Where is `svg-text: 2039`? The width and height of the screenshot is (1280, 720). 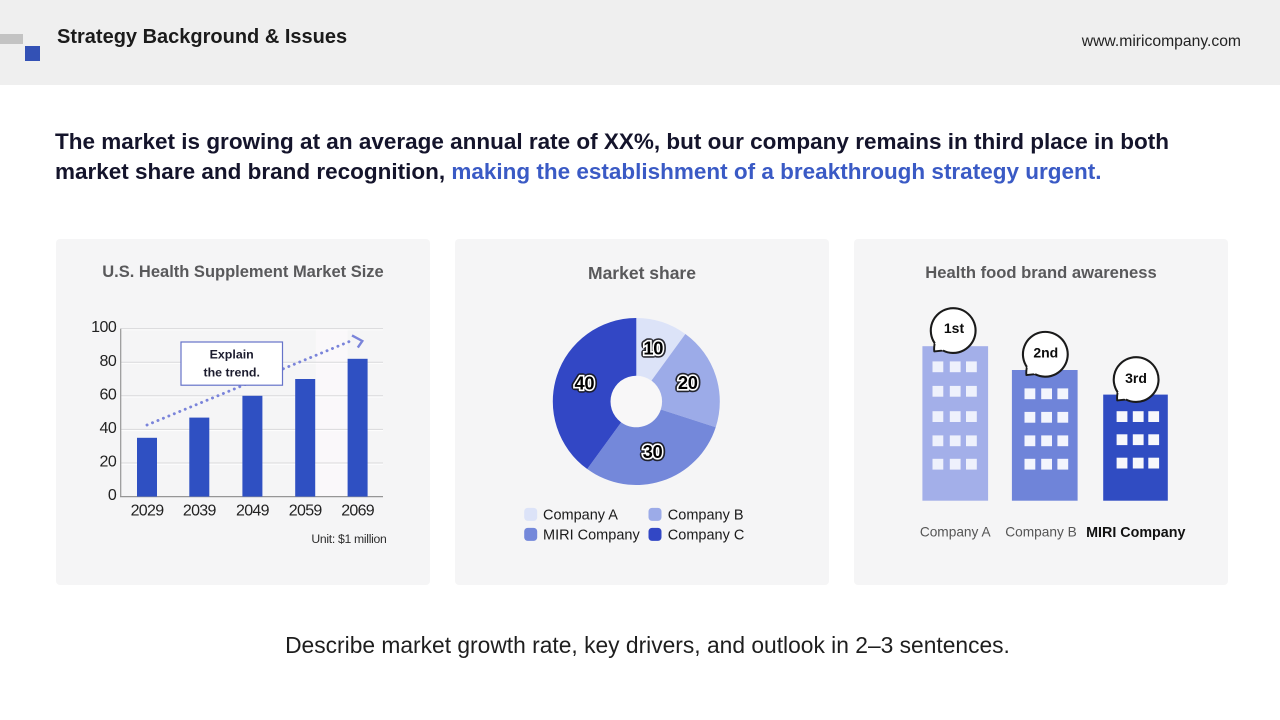
svg-text: 2039 is located at coordinates (200, 511).